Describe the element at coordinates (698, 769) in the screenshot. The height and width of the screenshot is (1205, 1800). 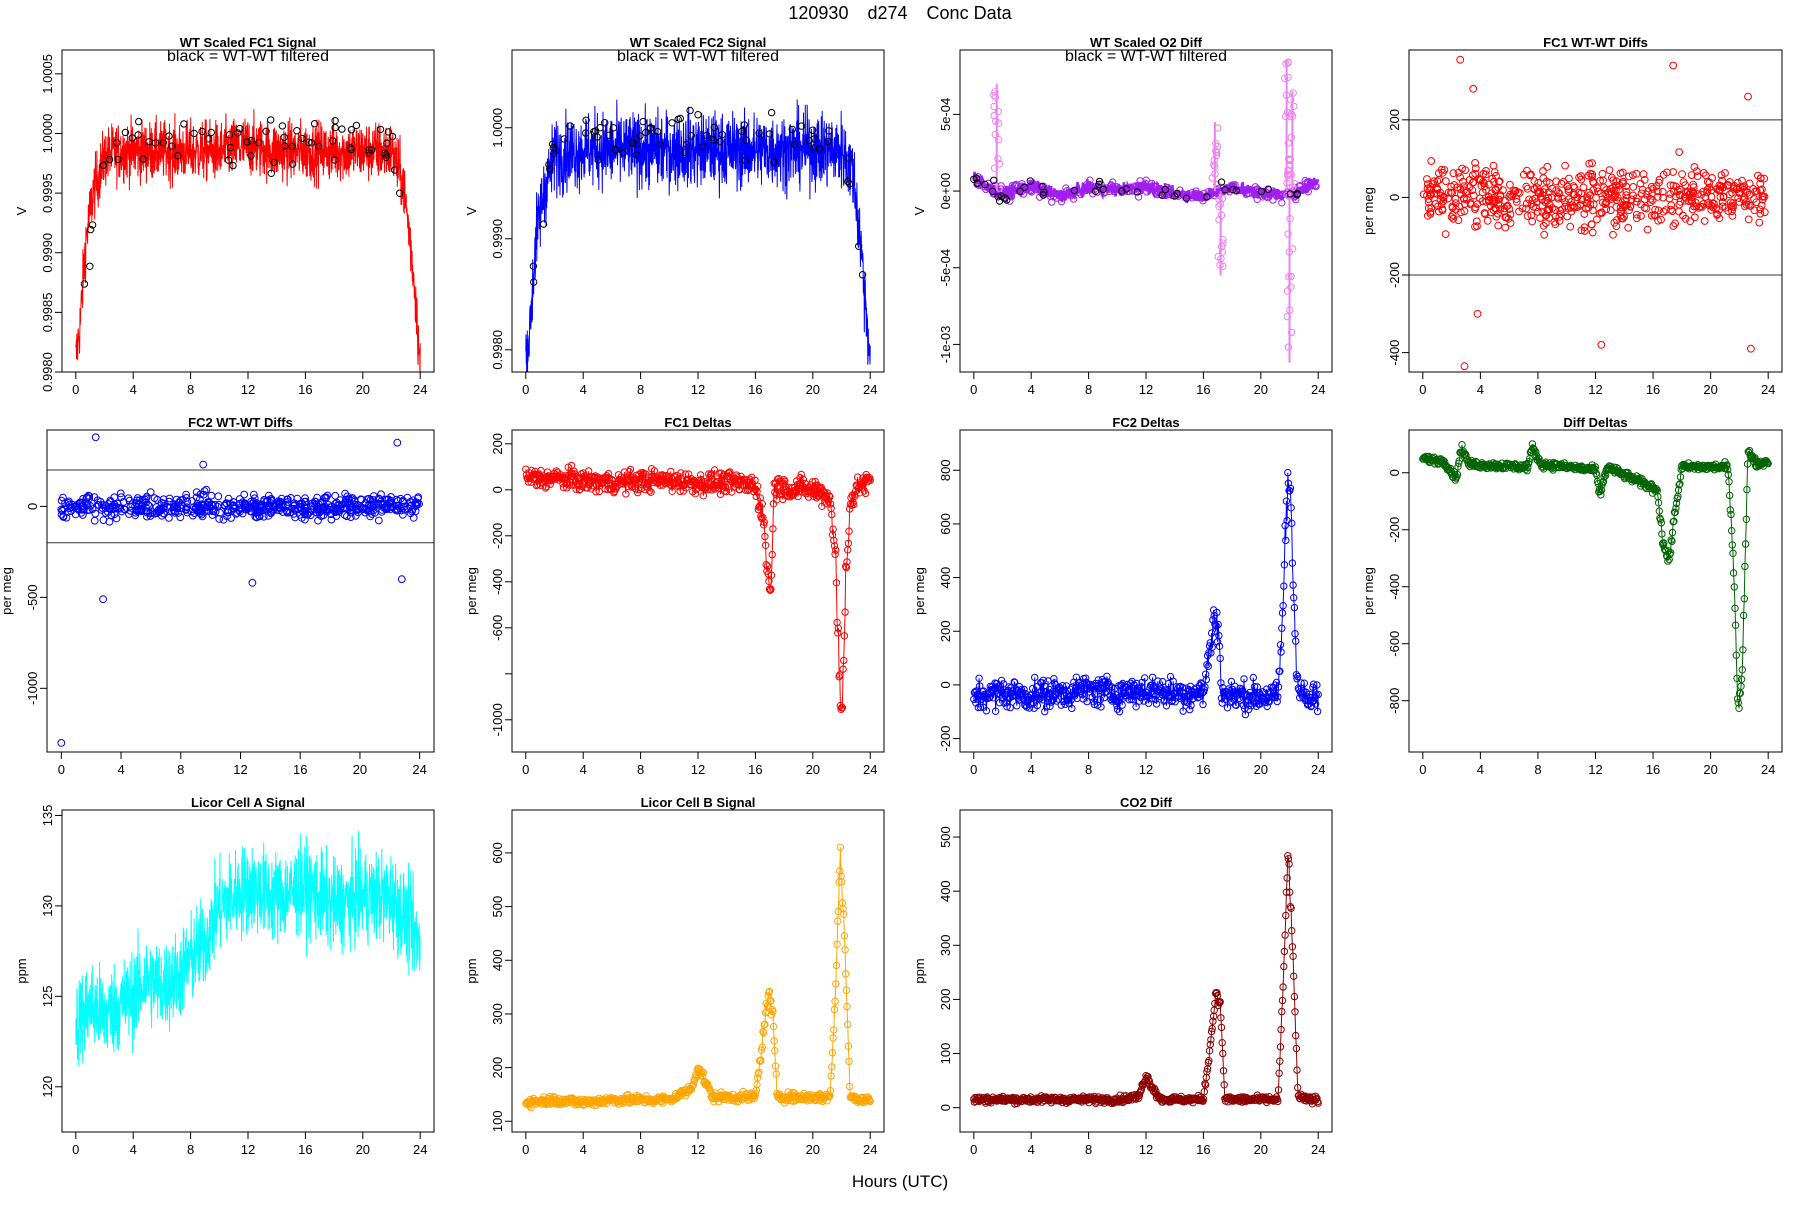
I see `x-tick-label: 12` at that location.